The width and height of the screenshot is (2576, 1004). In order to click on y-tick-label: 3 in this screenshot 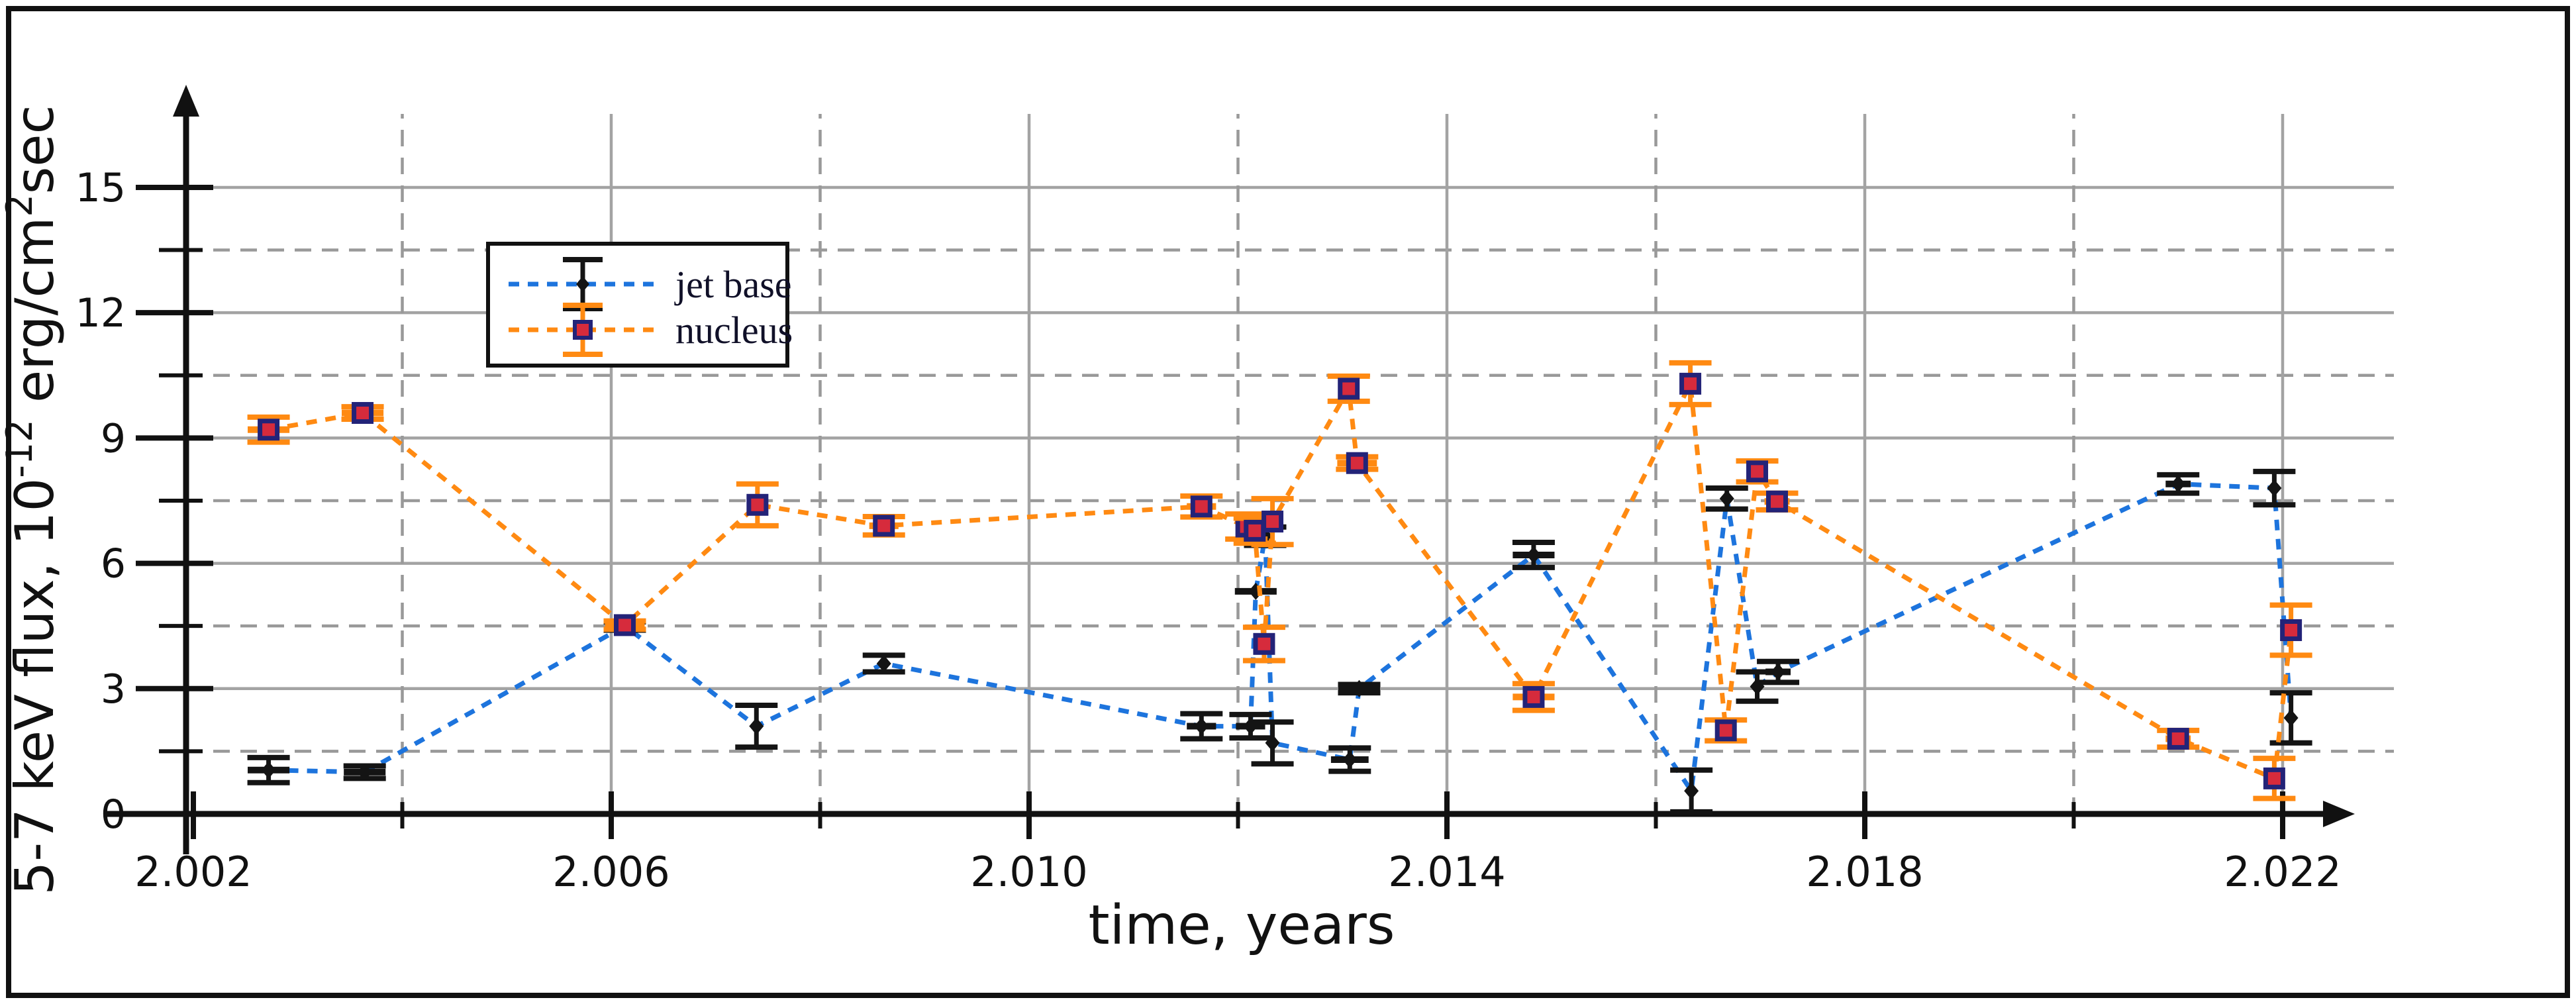, I will do `click(113, 689)`.